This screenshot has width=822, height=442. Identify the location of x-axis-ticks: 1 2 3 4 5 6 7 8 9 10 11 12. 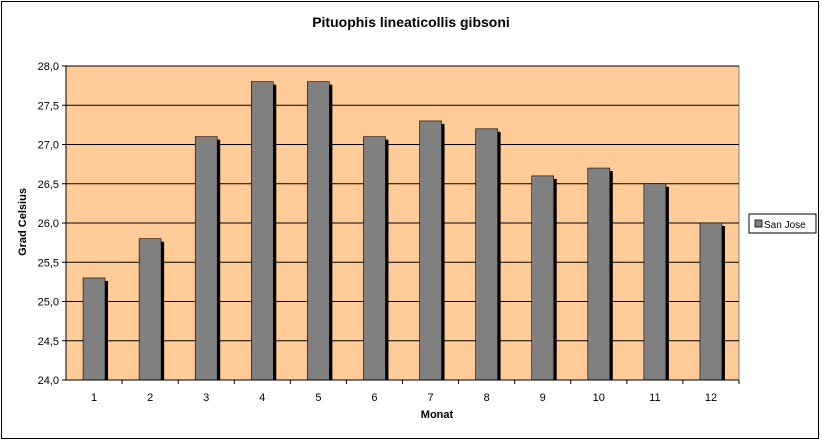
(415, 392).